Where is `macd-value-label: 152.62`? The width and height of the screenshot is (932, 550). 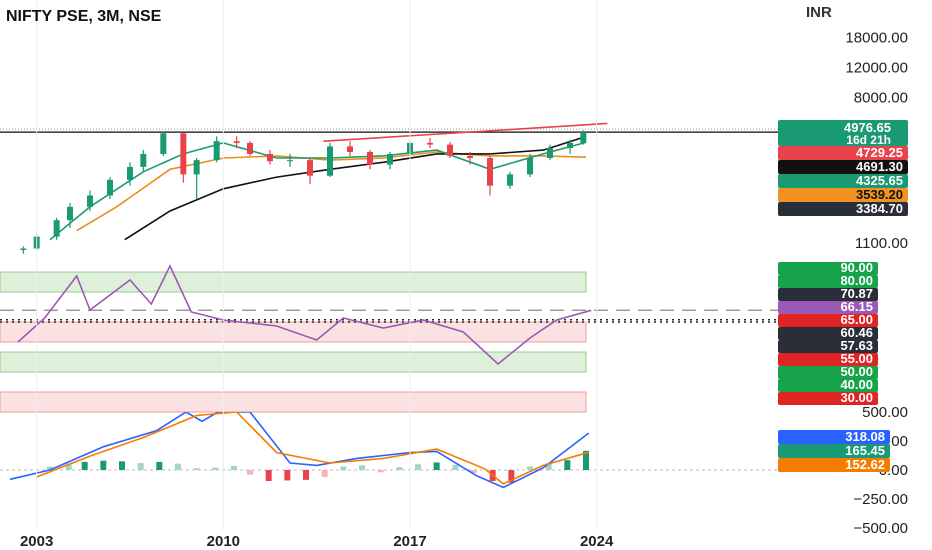
macd-value-label: 152.62 is located at coordinates (865, 464).